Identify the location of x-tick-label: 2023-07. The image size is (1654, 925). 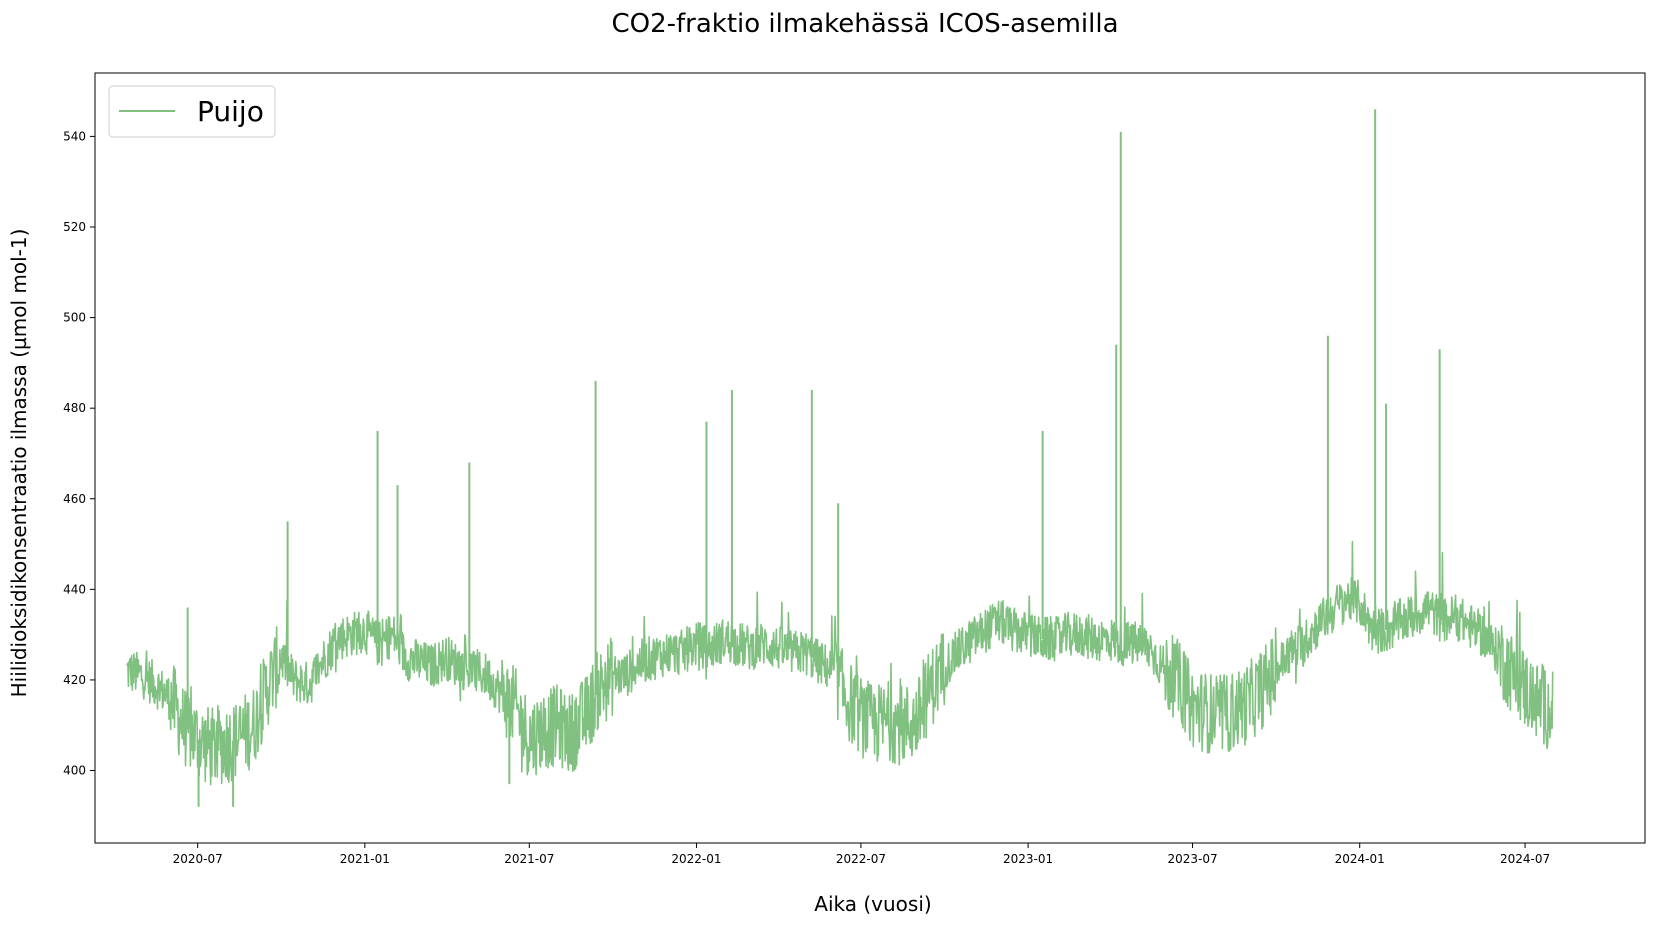
(1192, 859).